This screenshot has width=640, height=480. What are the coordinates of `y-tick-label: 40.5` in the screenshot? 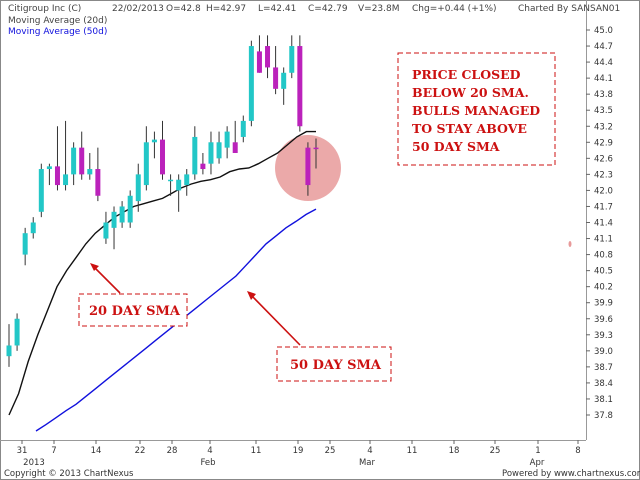 It's located at (603, 272).